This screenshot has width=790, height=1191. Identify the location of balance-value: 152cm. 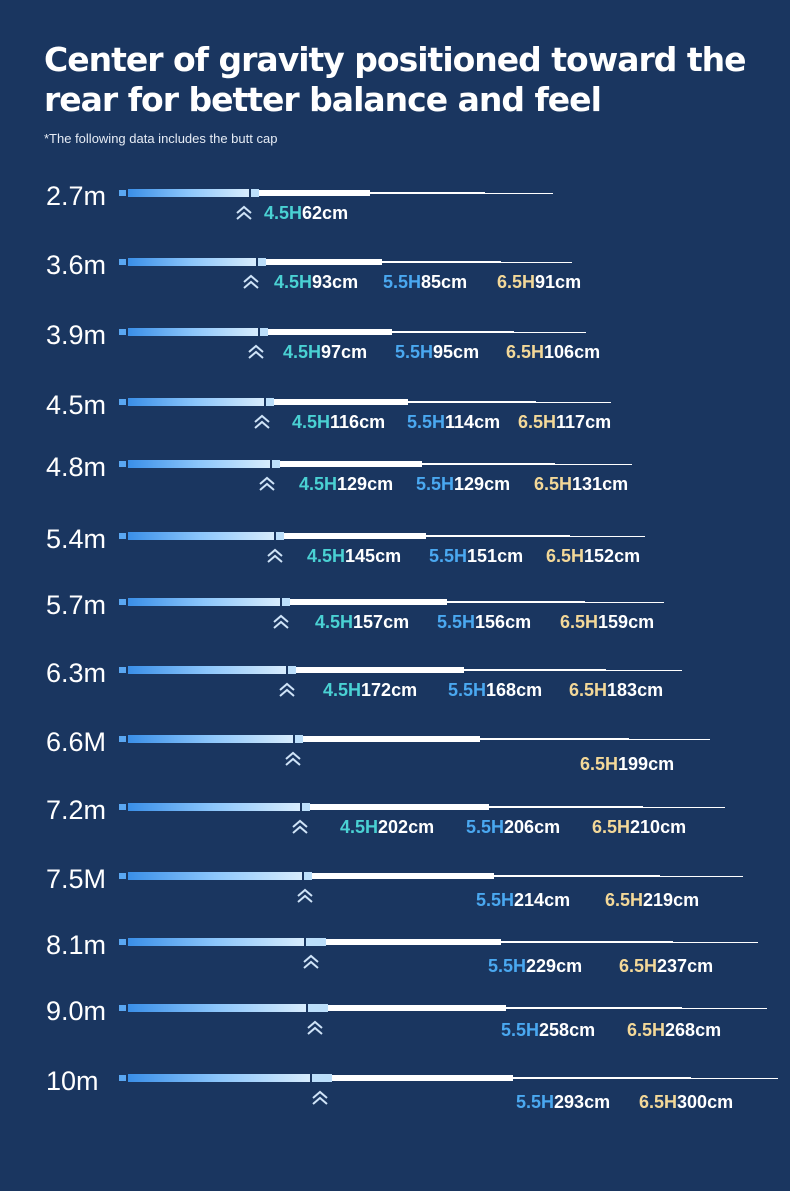
(612, 556).